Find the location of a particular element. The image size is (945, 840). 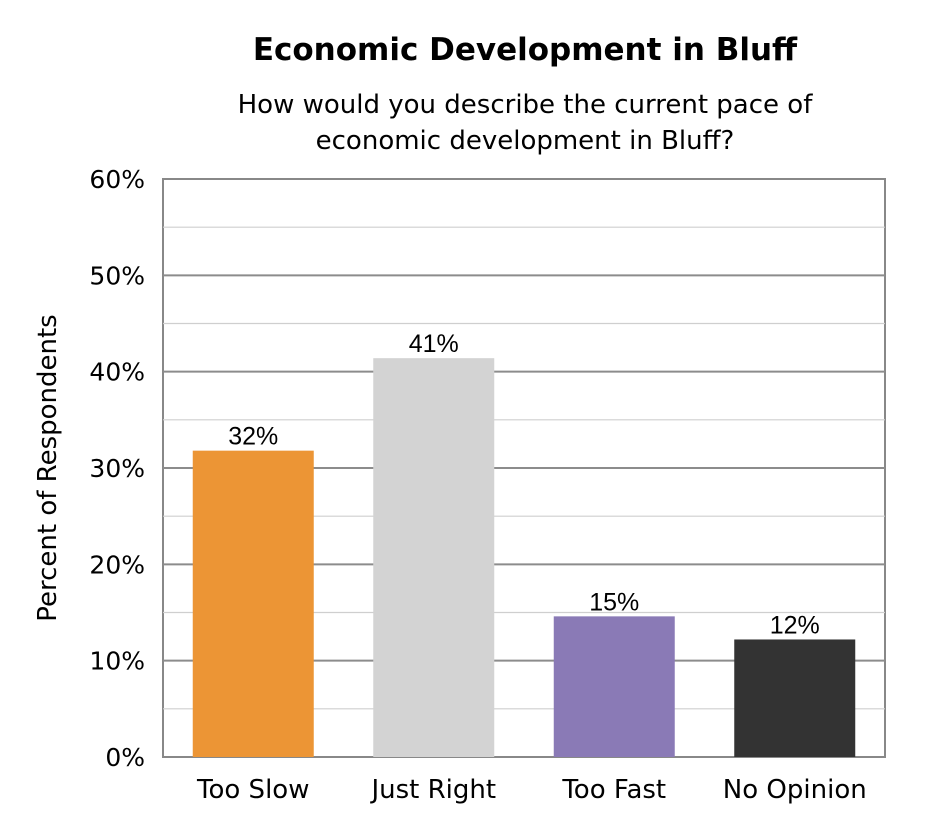

y-tick-label: 40% is located at coordinates (117, 372).